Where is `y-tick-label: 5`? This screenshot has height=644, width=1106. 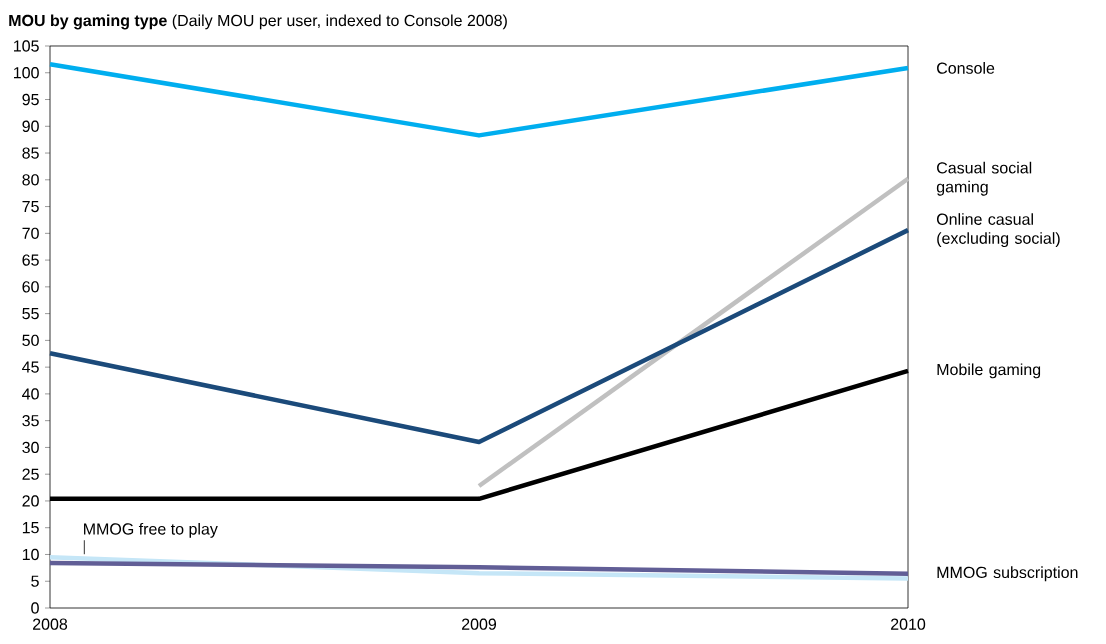
y-tick-label: 5 is located at coordinates (35, 581).